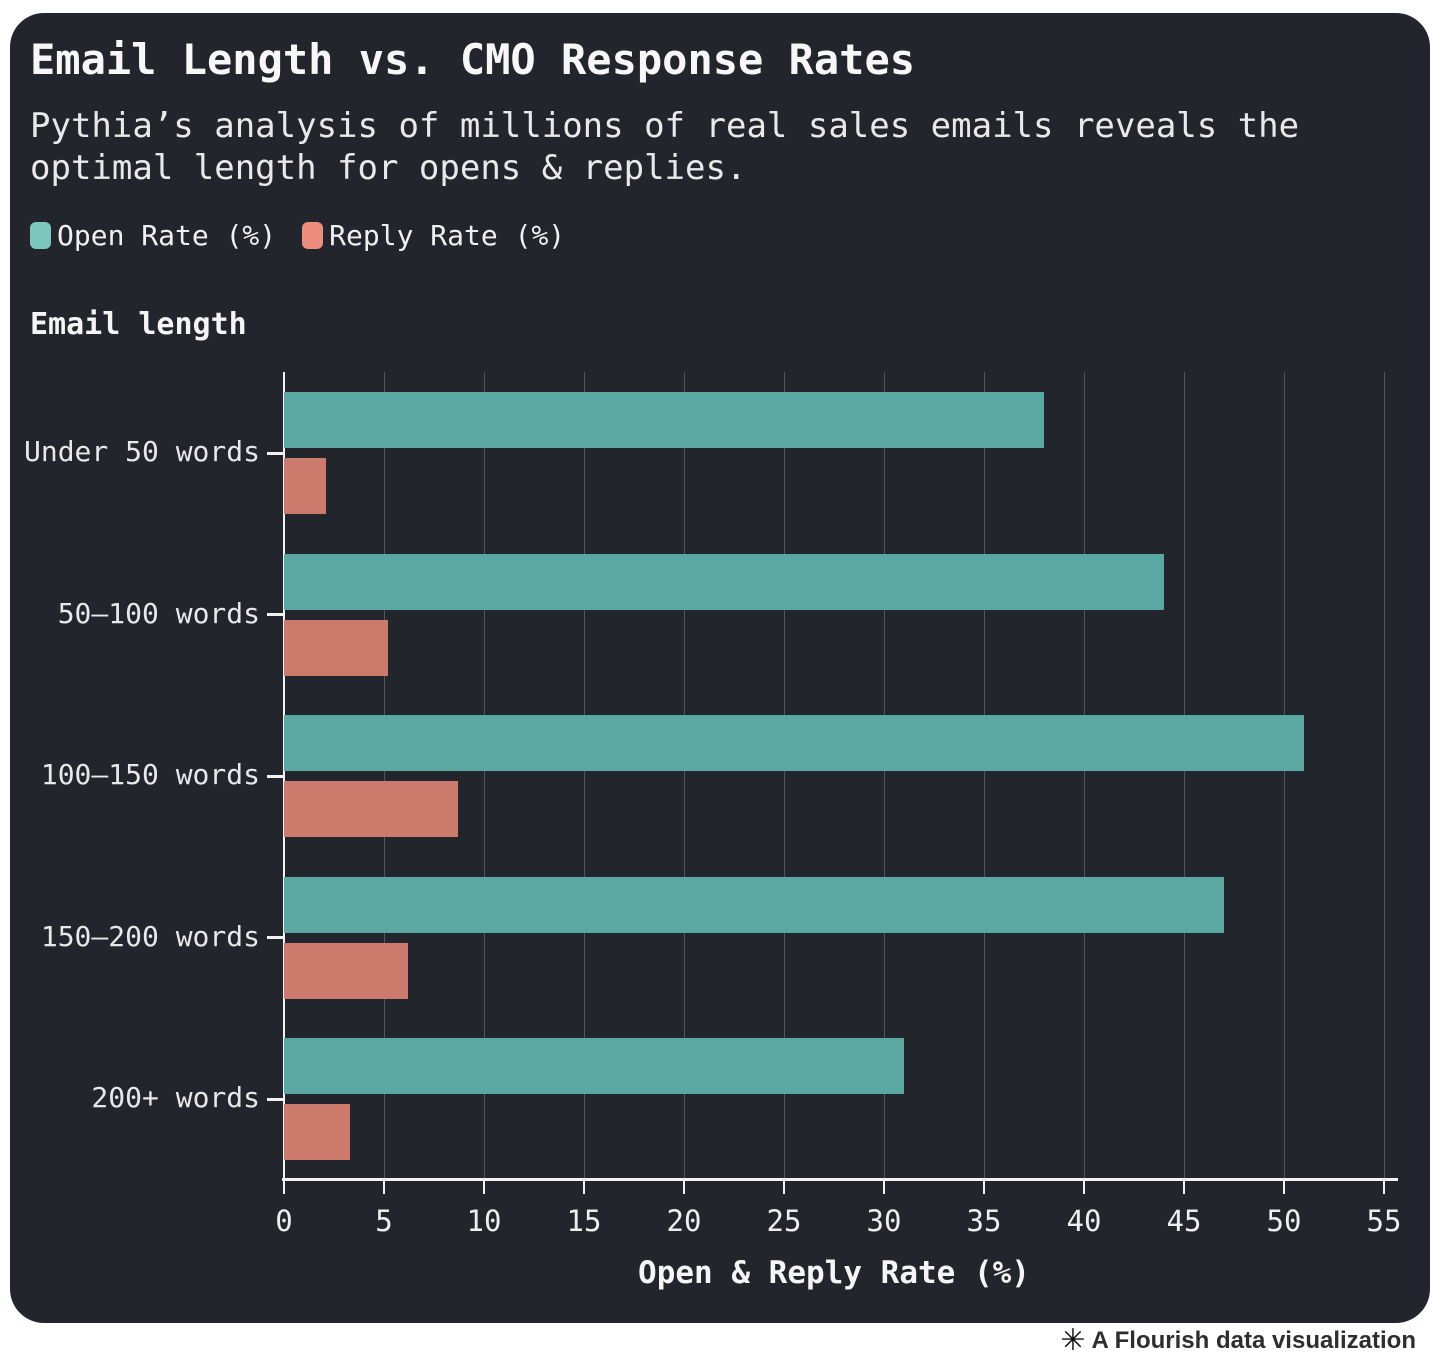 This screenshot has width=1440, height=1366. I want to click on category-label: 150–200 words, so click(150, 936).